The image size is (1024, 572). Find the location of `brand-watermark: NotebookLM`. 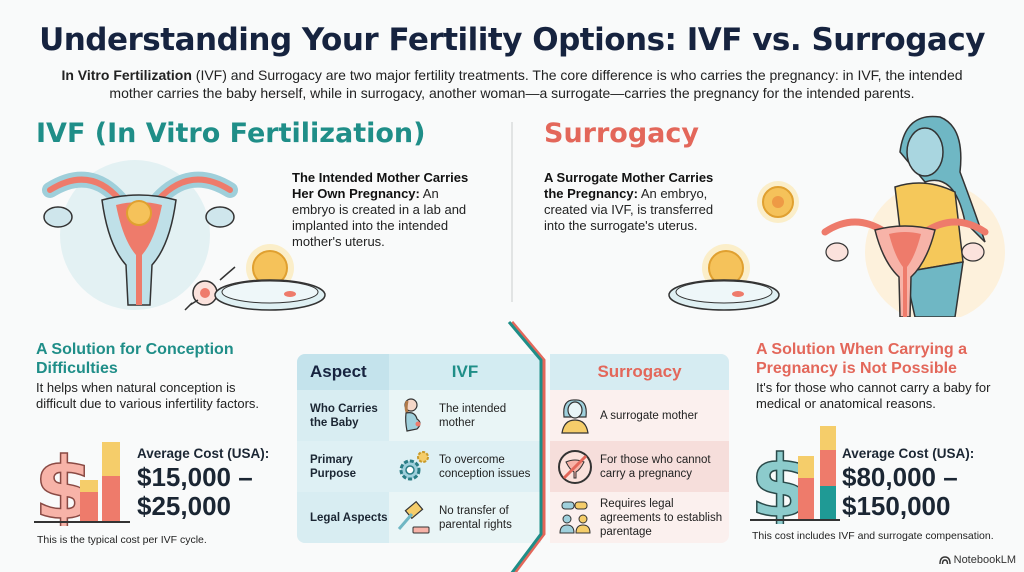

brand-watermark: NotebookLM is located at coordinates (977, 560).